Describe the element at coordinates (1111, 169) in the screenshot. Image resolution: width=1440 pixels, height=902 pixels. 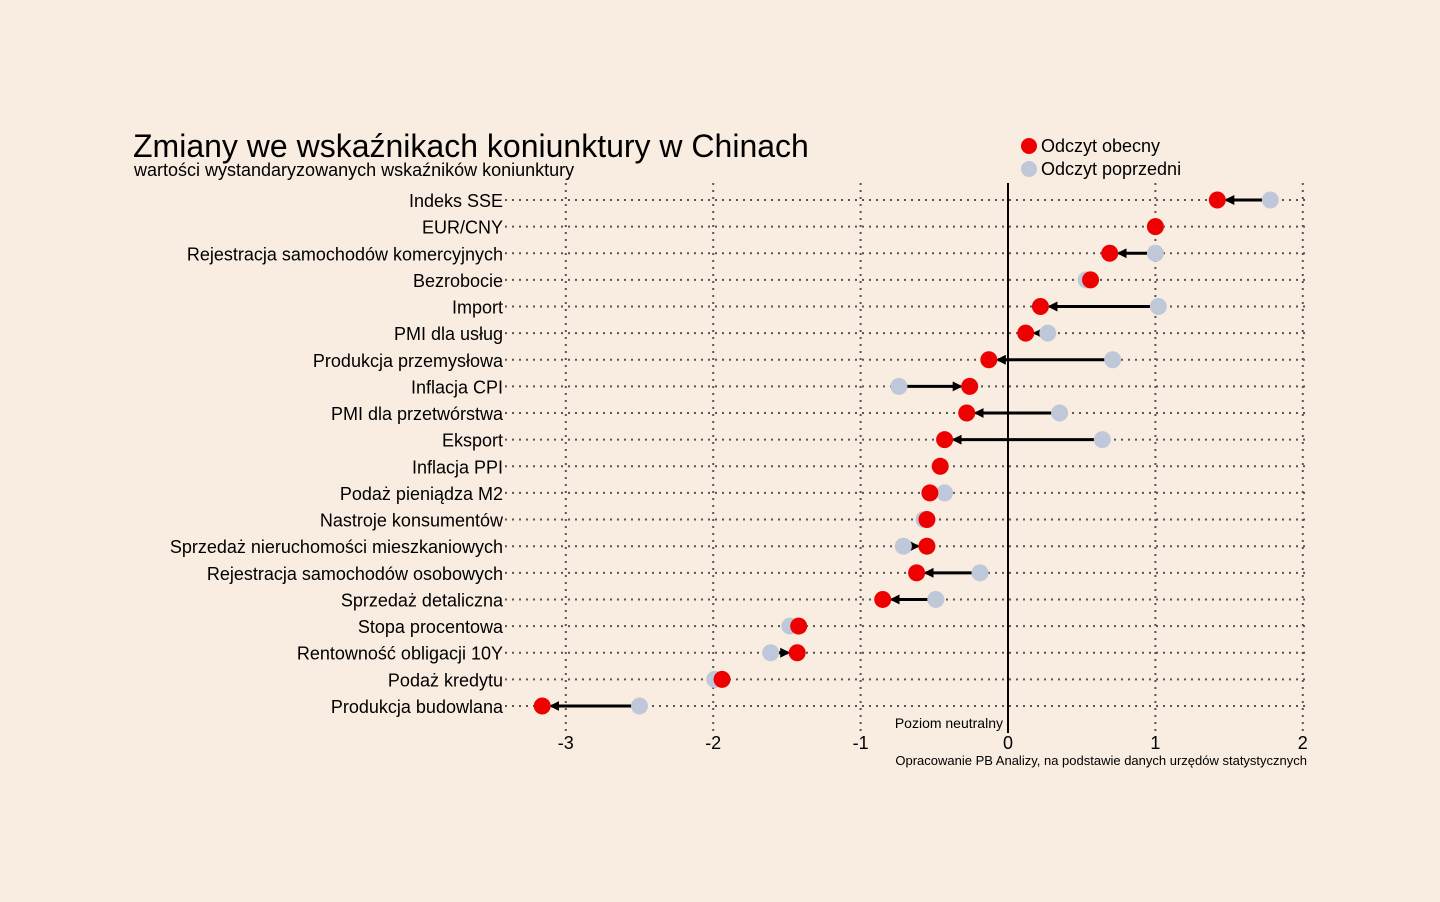
I see `legend-label-previous: Odczyt poprzedni` at that location.